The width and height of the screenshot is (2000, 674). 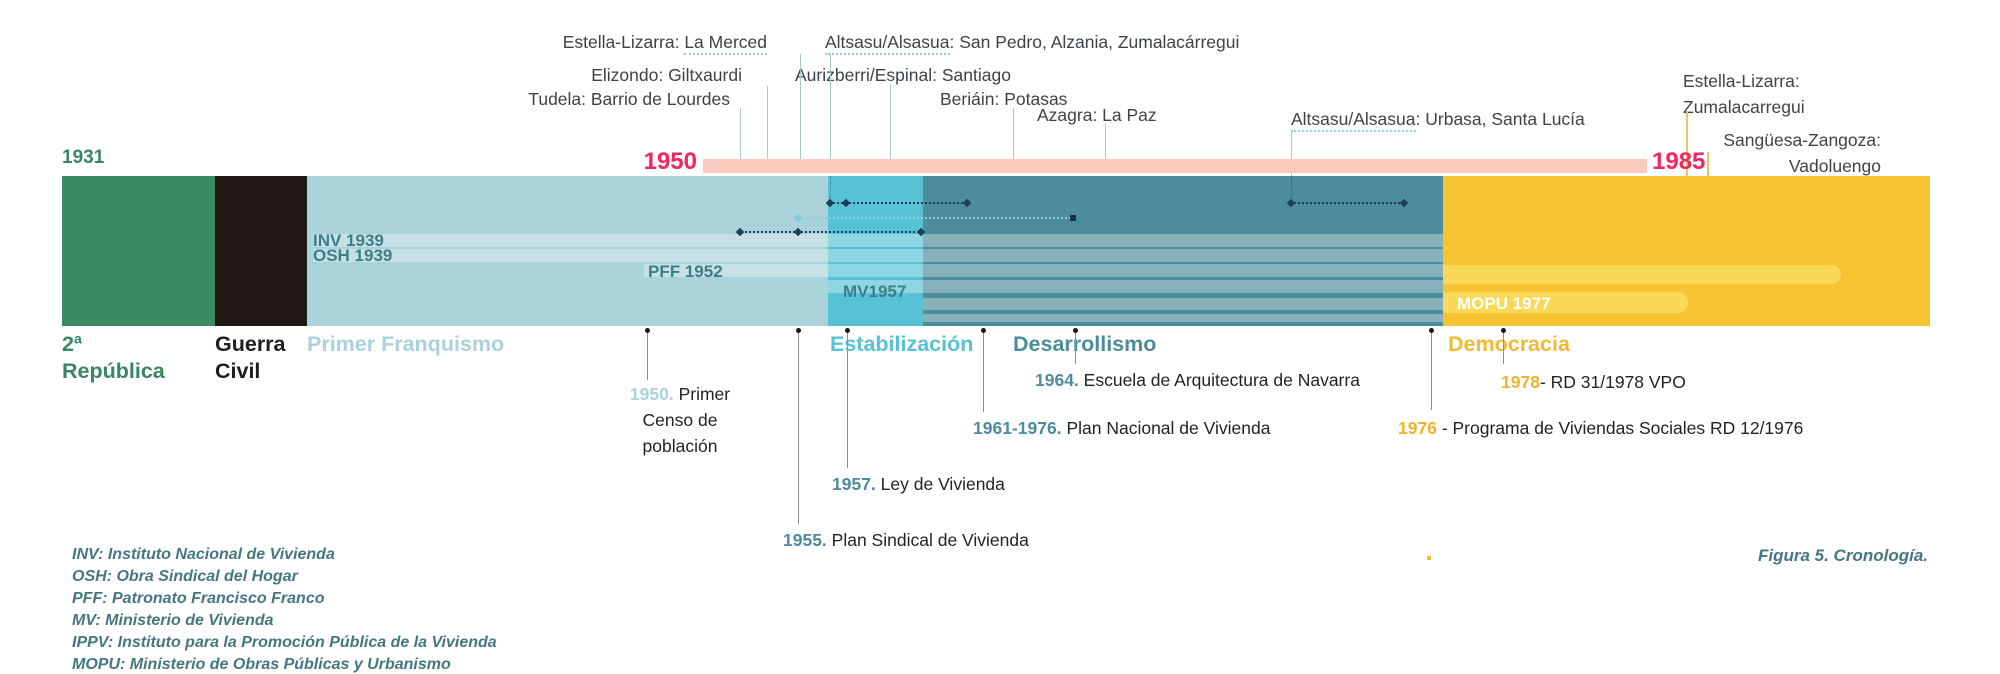 I want to click on period-label-estabilizacion: Estabilización, so click(x=902, y=344).